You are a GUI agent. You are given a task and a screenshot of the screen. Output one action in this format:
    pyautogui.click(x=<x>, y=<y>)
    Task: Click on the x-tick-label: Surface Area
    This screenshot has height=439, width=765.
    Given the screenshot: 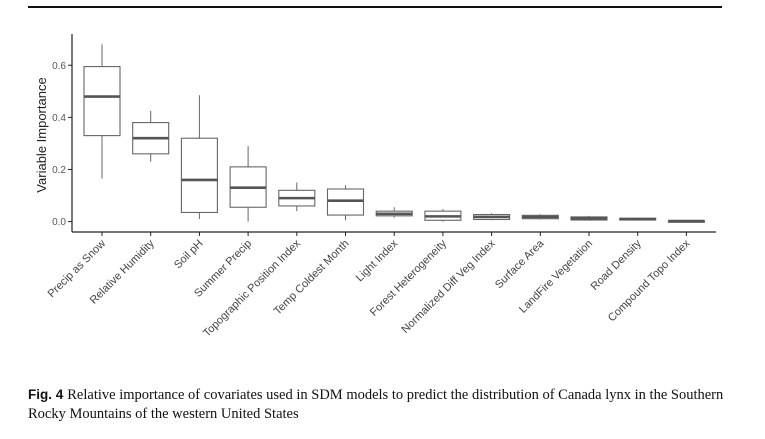 What is the action you would take?
    pyautogui.click(x=520, y=264)
    